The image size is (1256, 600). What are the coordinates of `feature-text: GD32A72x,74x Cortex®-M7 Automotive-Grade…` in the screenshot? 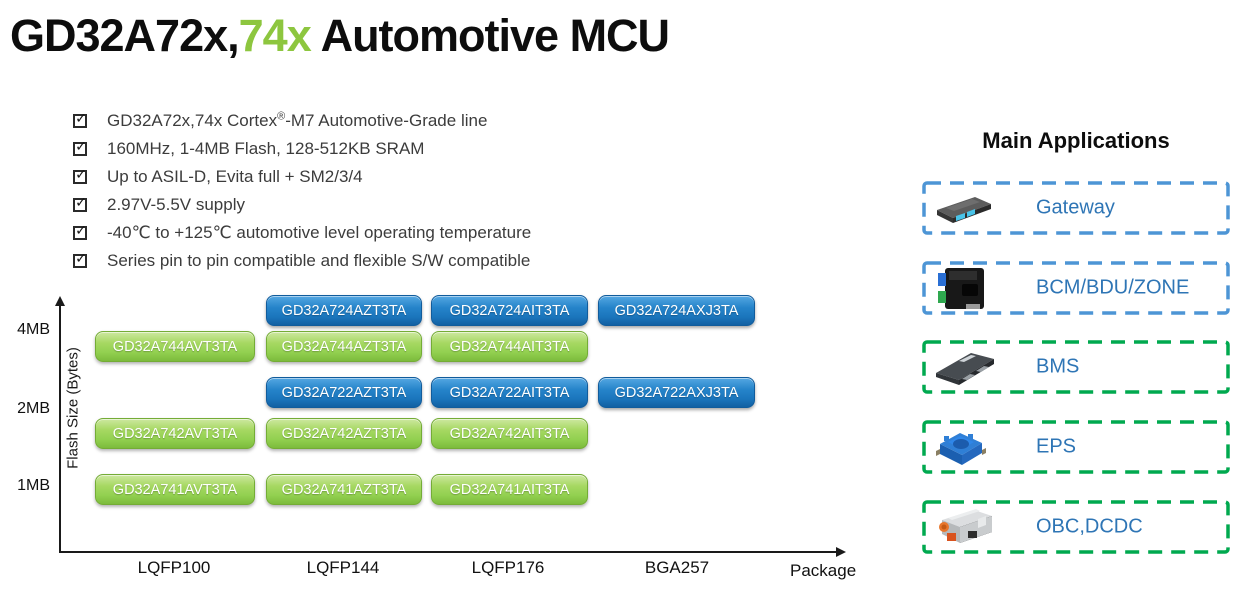 It's located at (297, 120).